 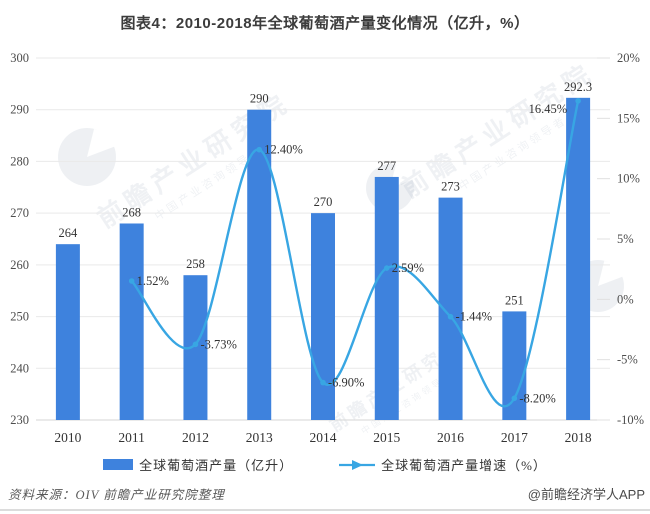 What do you see at coordinates (514, 300) in the screenshot?
I see `bar-value-label: 251` at bounding box center [514, 300].